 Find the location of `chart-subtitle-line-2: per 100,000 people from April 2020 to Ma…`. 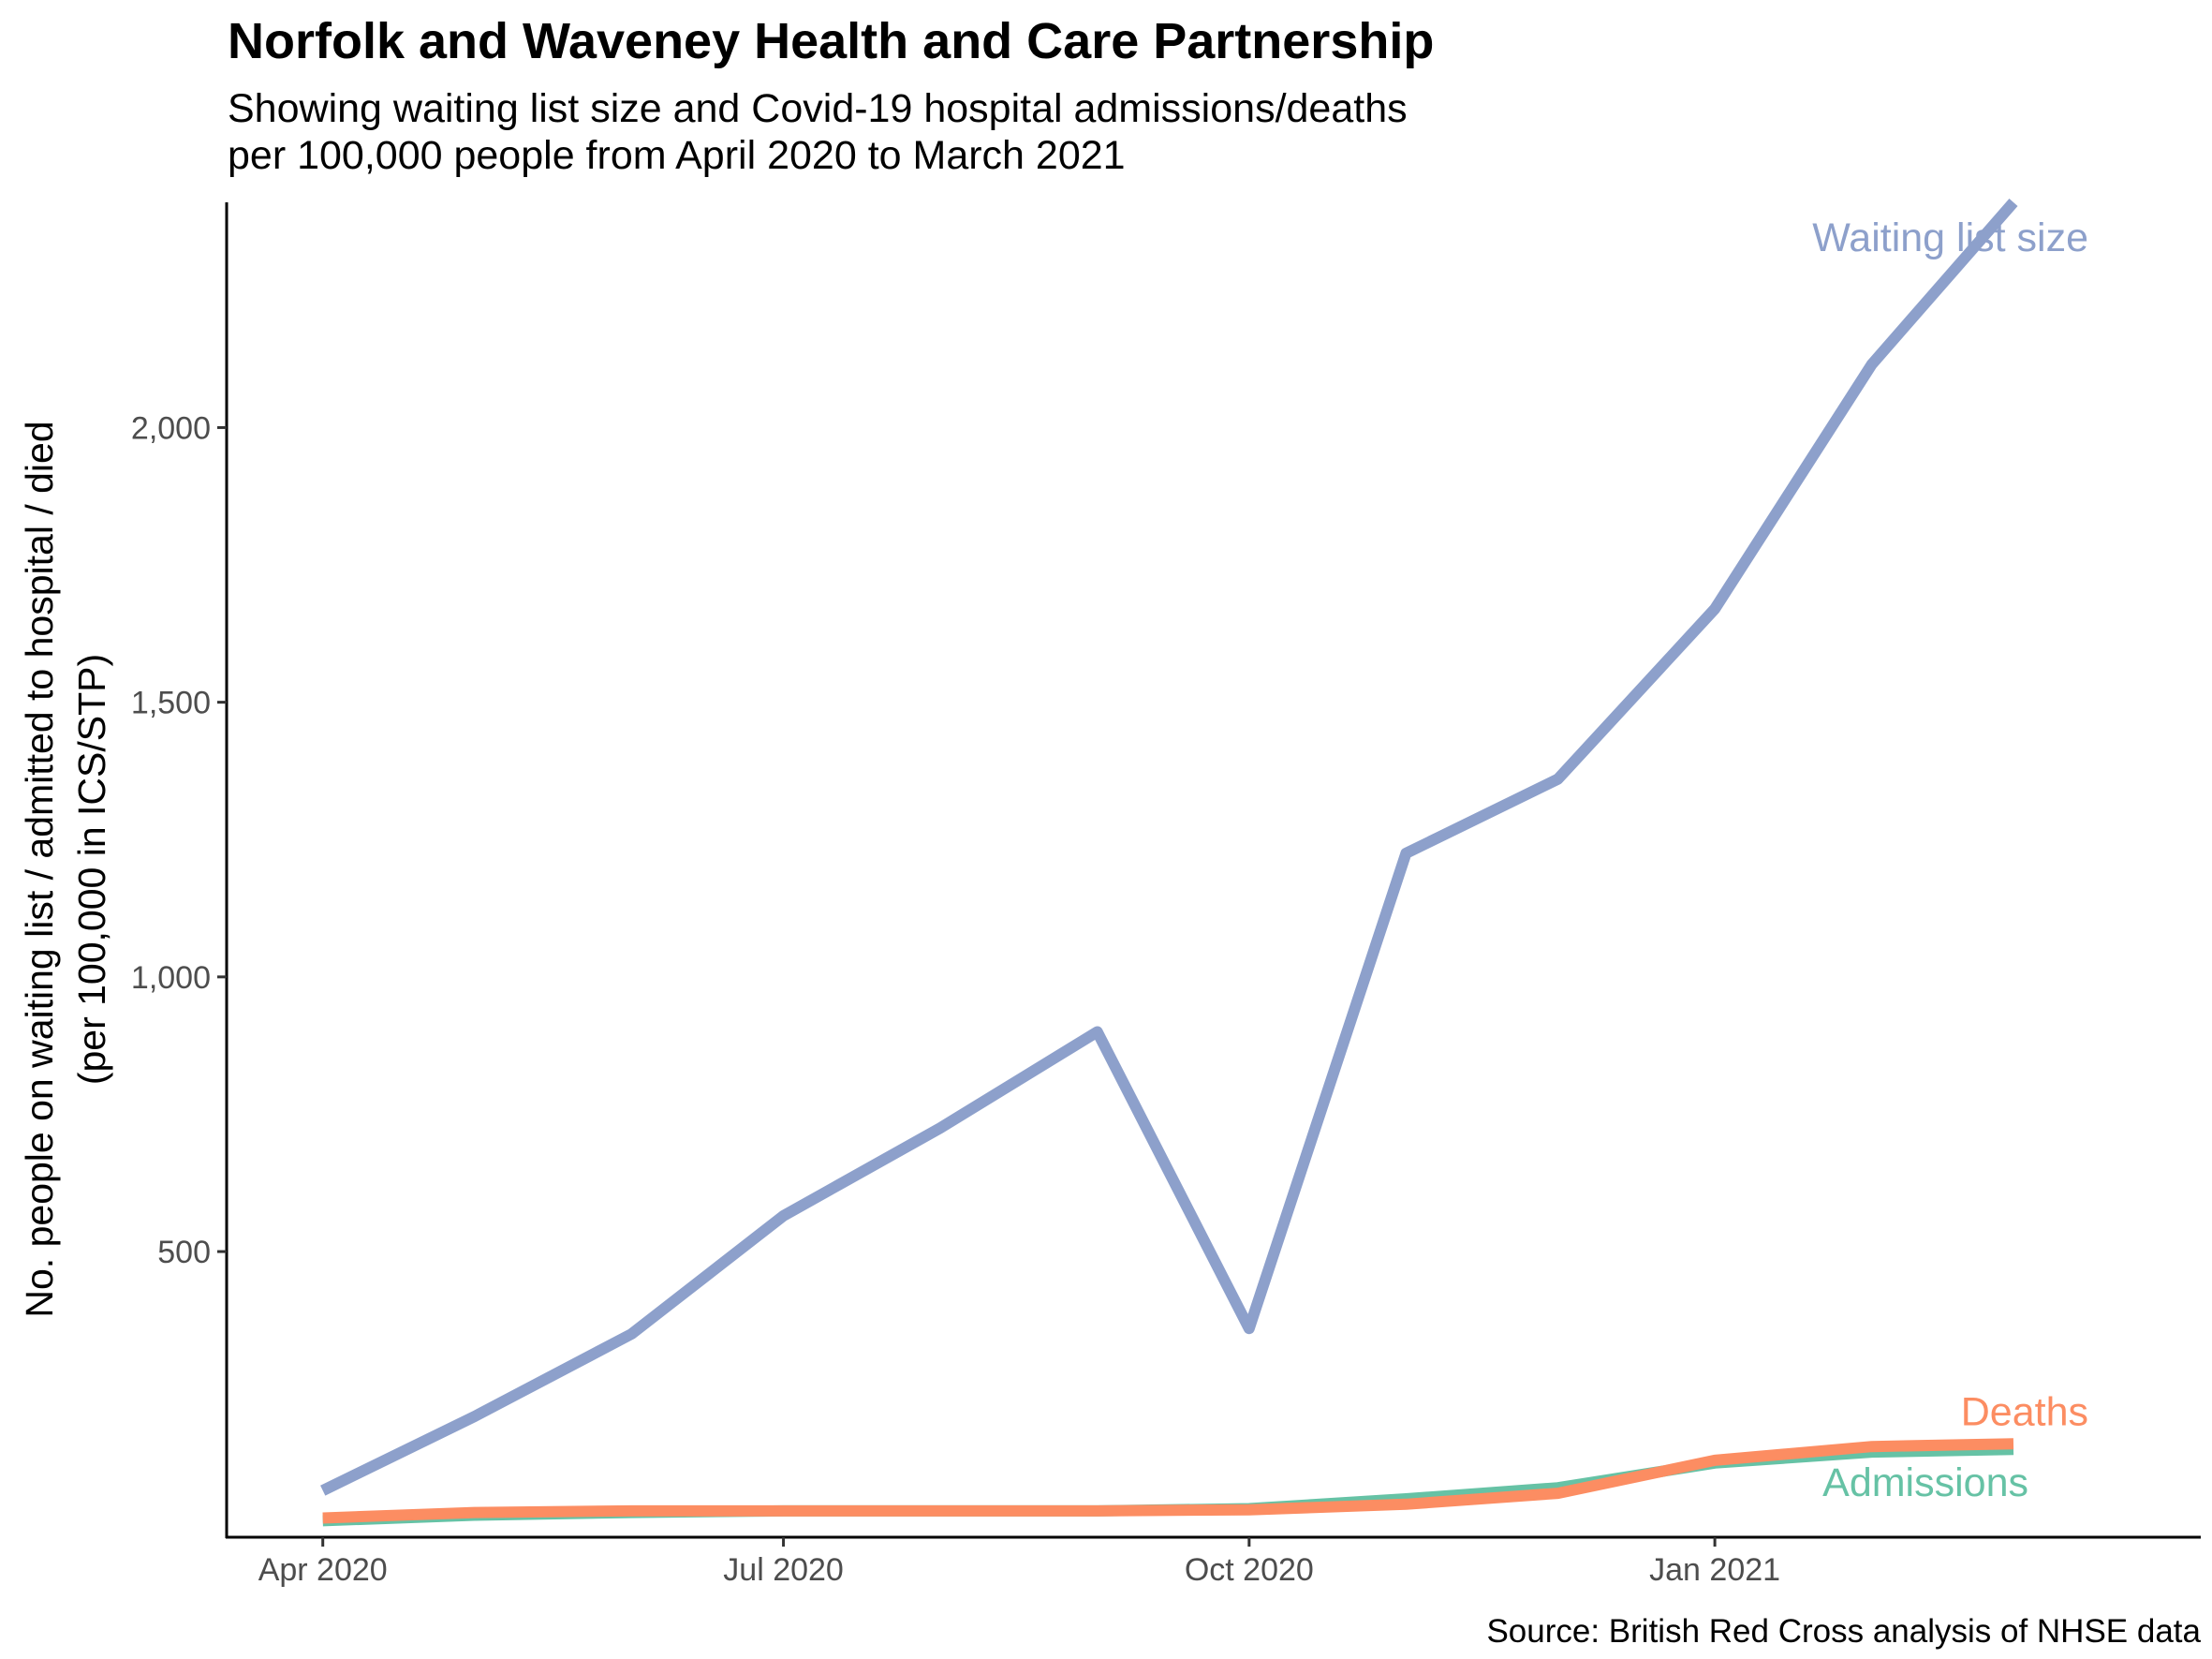

chart-subtitle-line-2: per 100,000 people from April 2020 to Ma… is located at coordinates (677, 156).